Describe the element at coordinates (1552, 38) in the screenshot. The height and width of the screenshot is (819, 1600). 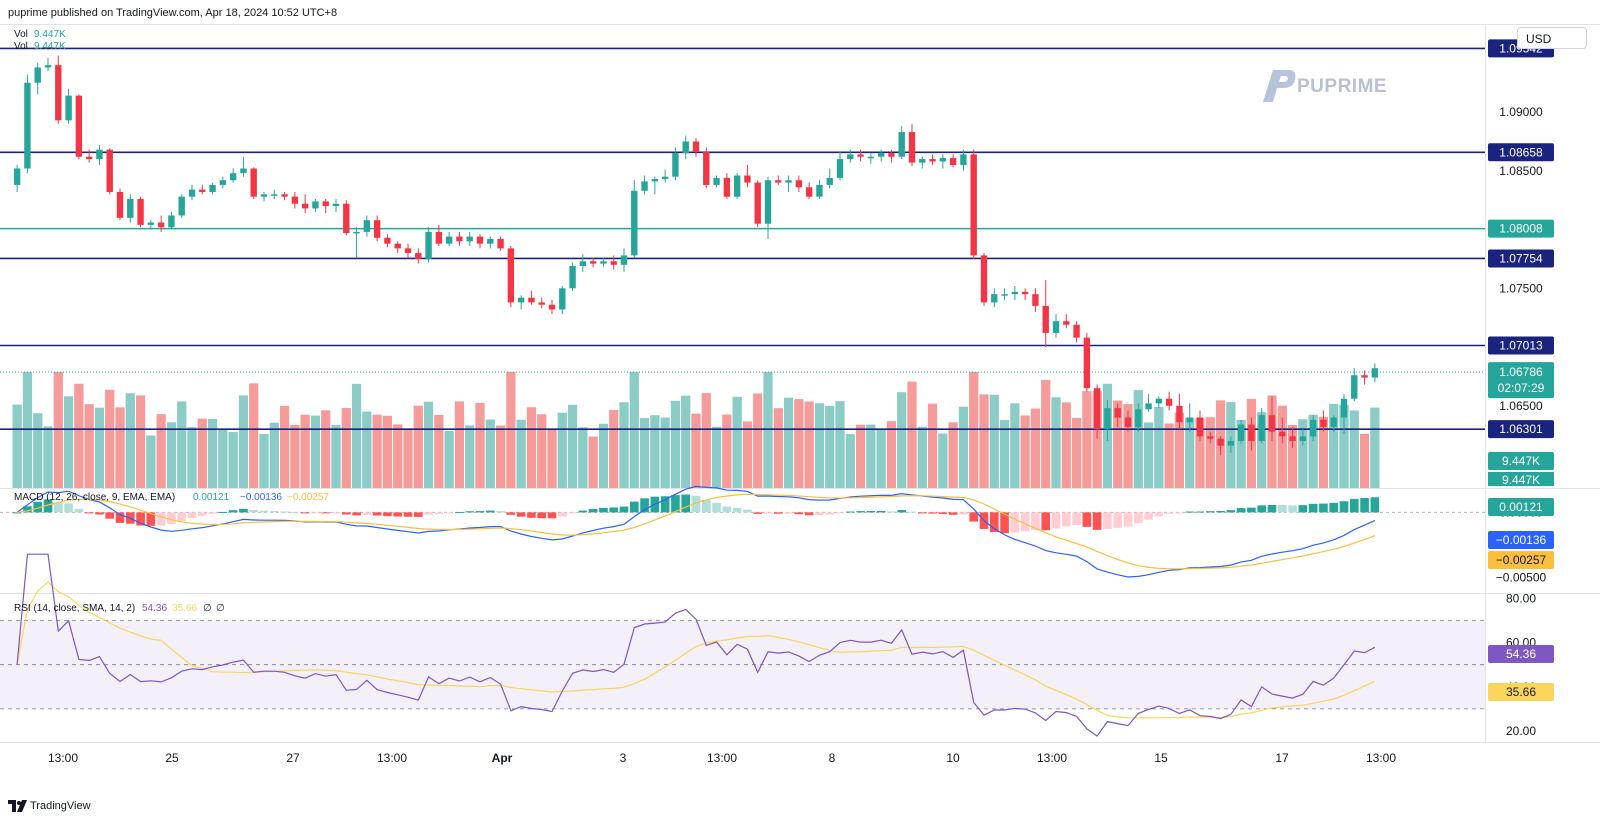
I see `currency-selector: USD` at that location.